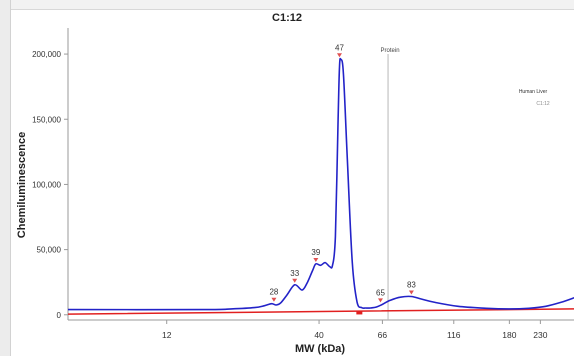 Image resolution: width=574 pixels, height=356 pixels. I want to click on window-top-bar, so click(287, 5).